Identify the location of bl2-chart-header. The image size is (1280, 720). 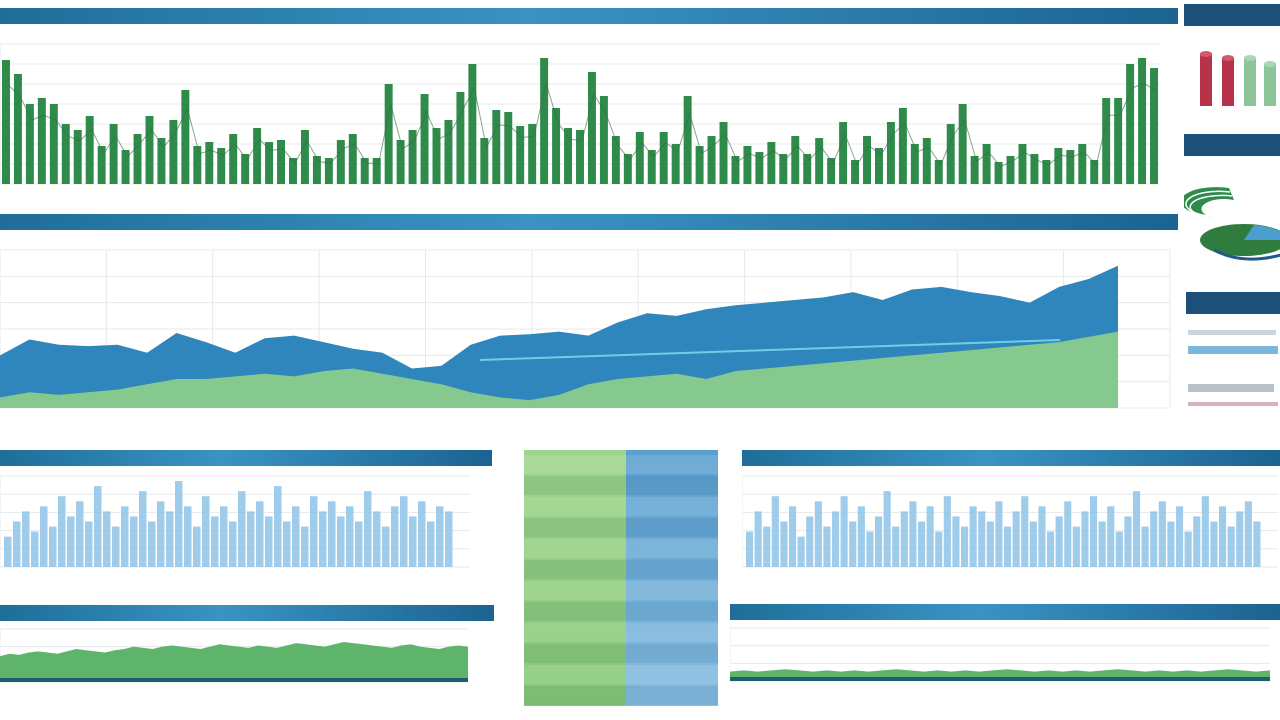
(247, 613).